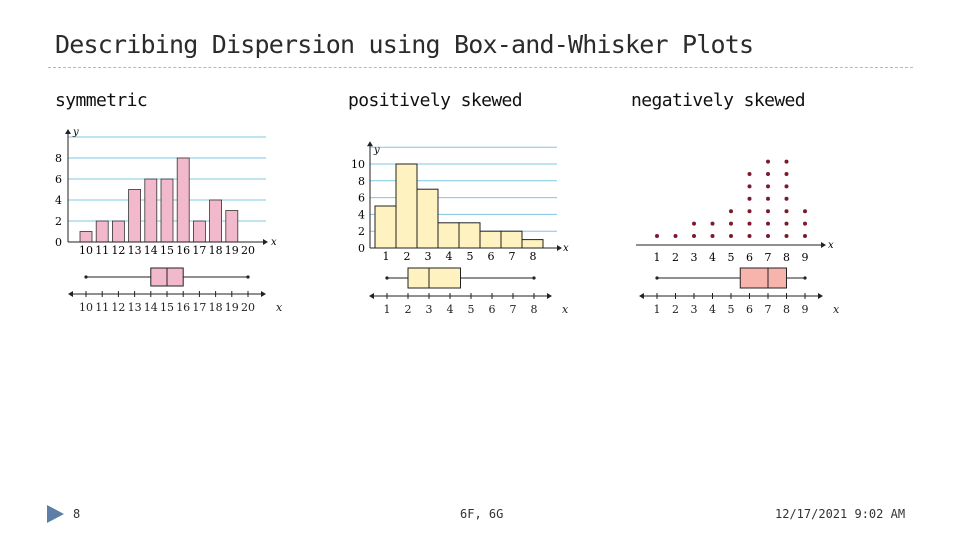 The width and height of the screenshot is (960, 540). I want to click on negative-xtick-label: 6, so click(749, 257).